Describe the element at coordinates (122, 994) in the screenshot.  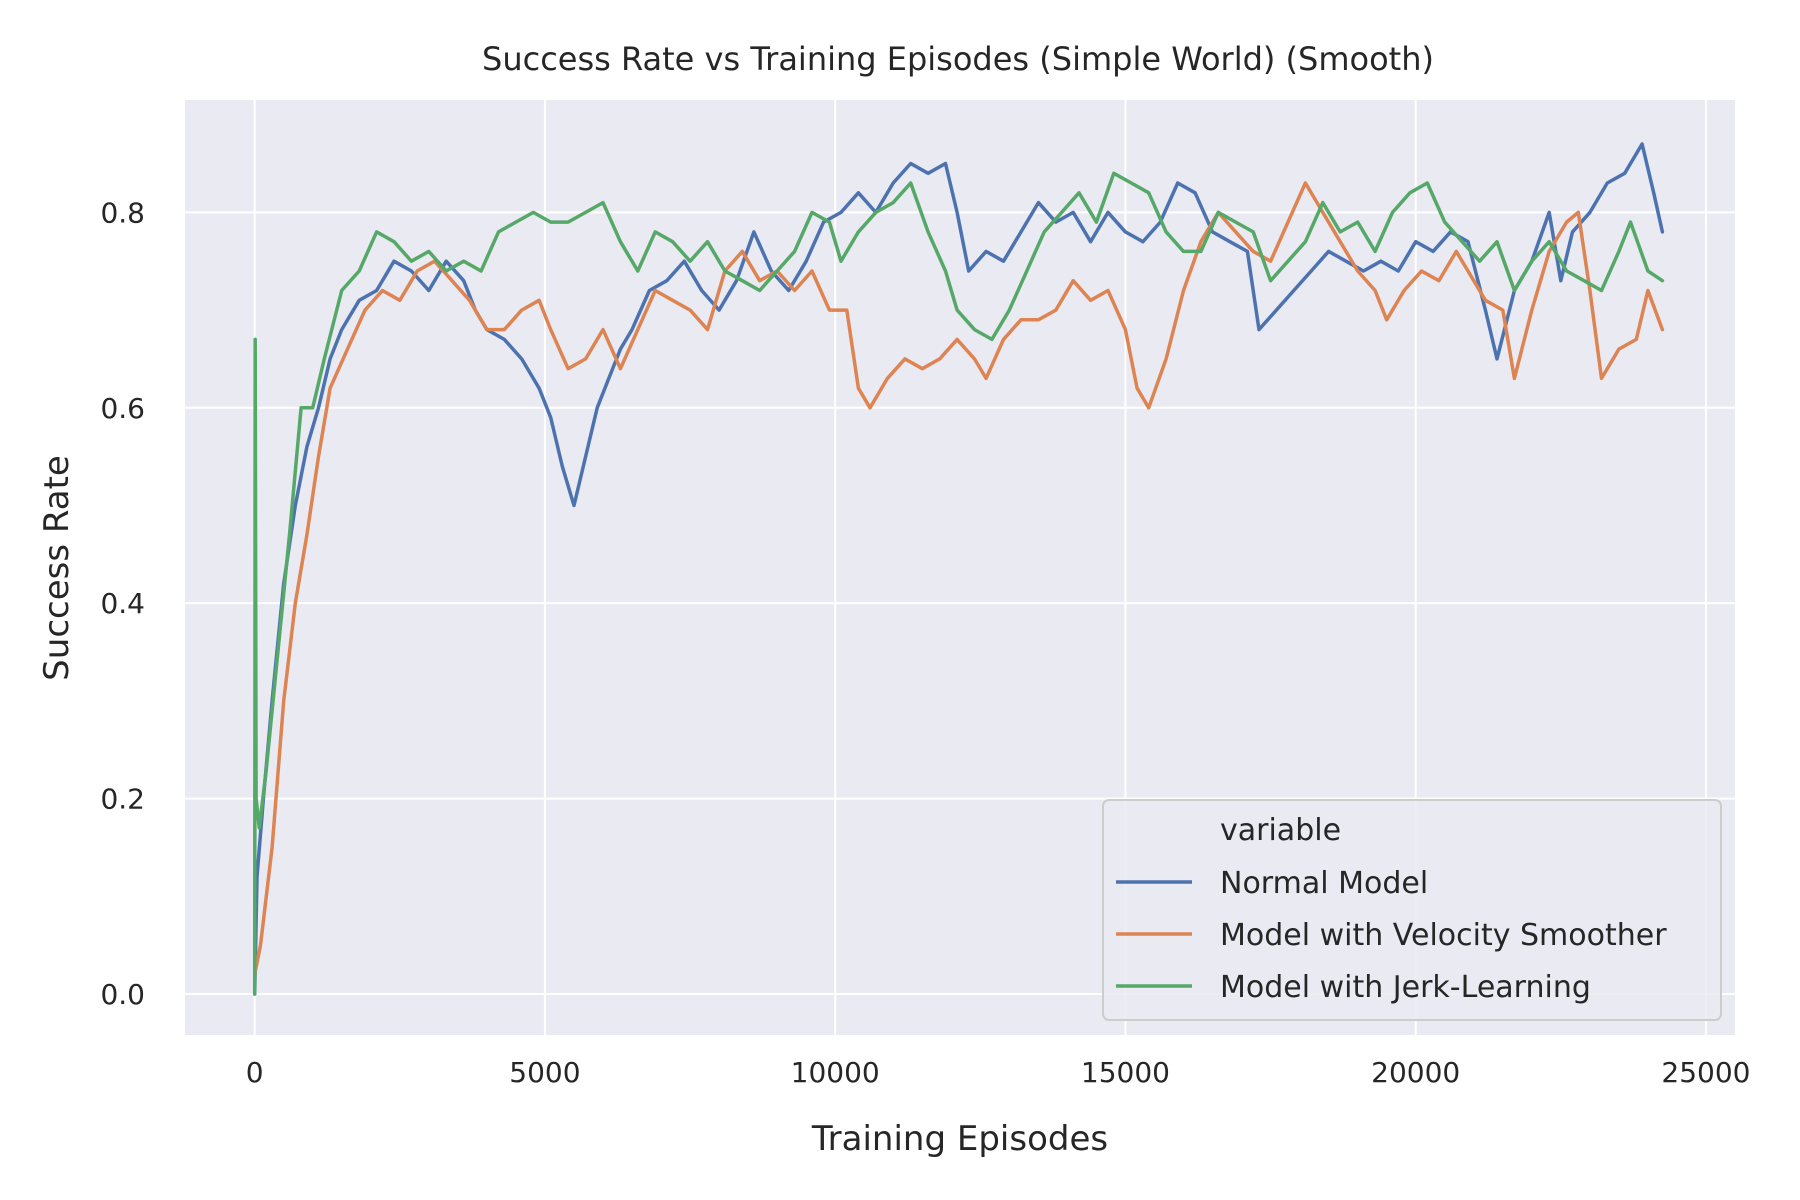
I see `y-tick-label: 0.0` at that location.